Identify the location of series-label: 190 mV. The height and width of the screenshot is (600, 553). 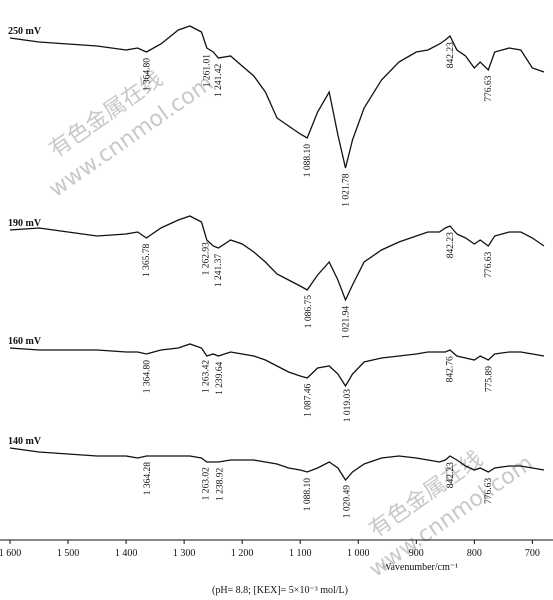
(25, 223).